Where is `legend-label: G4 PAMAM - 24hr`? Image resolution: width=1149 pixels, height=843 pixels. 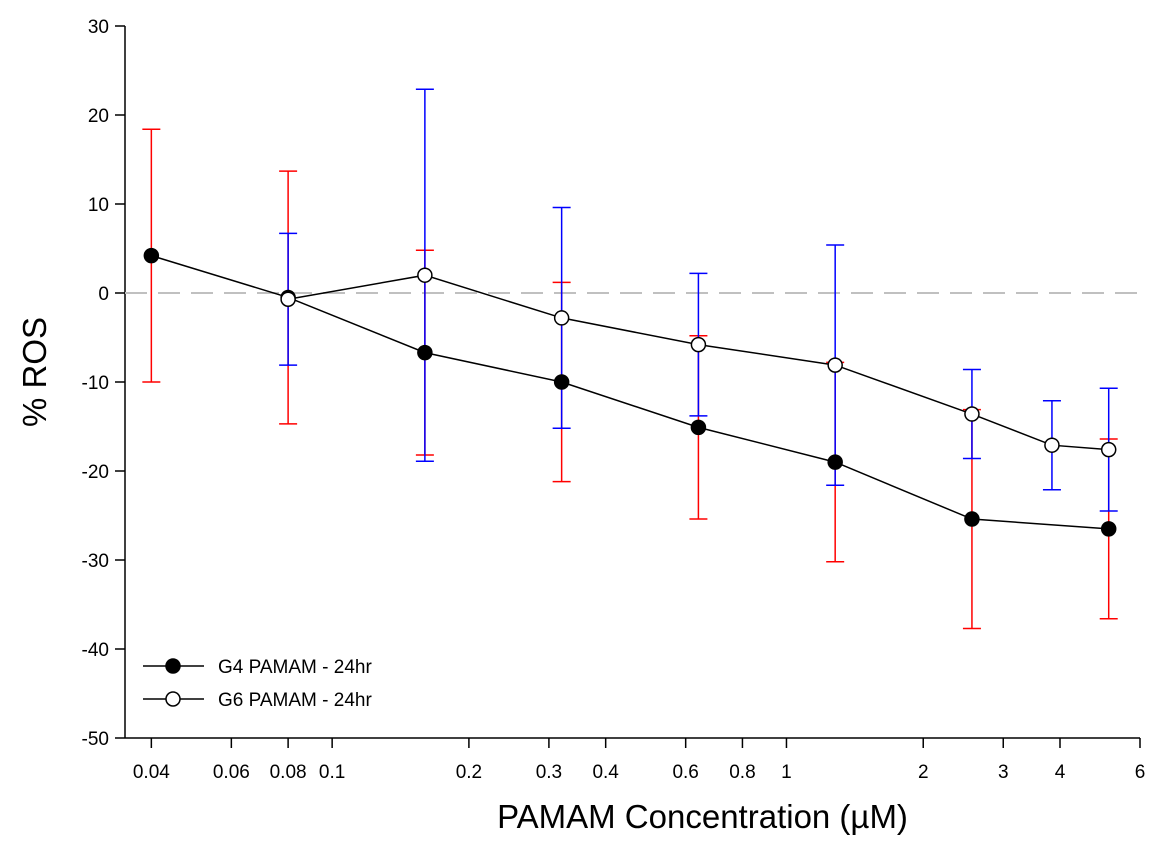
legend-label: G4 PAMAM - 24hr is located at coordinates (295, 667).